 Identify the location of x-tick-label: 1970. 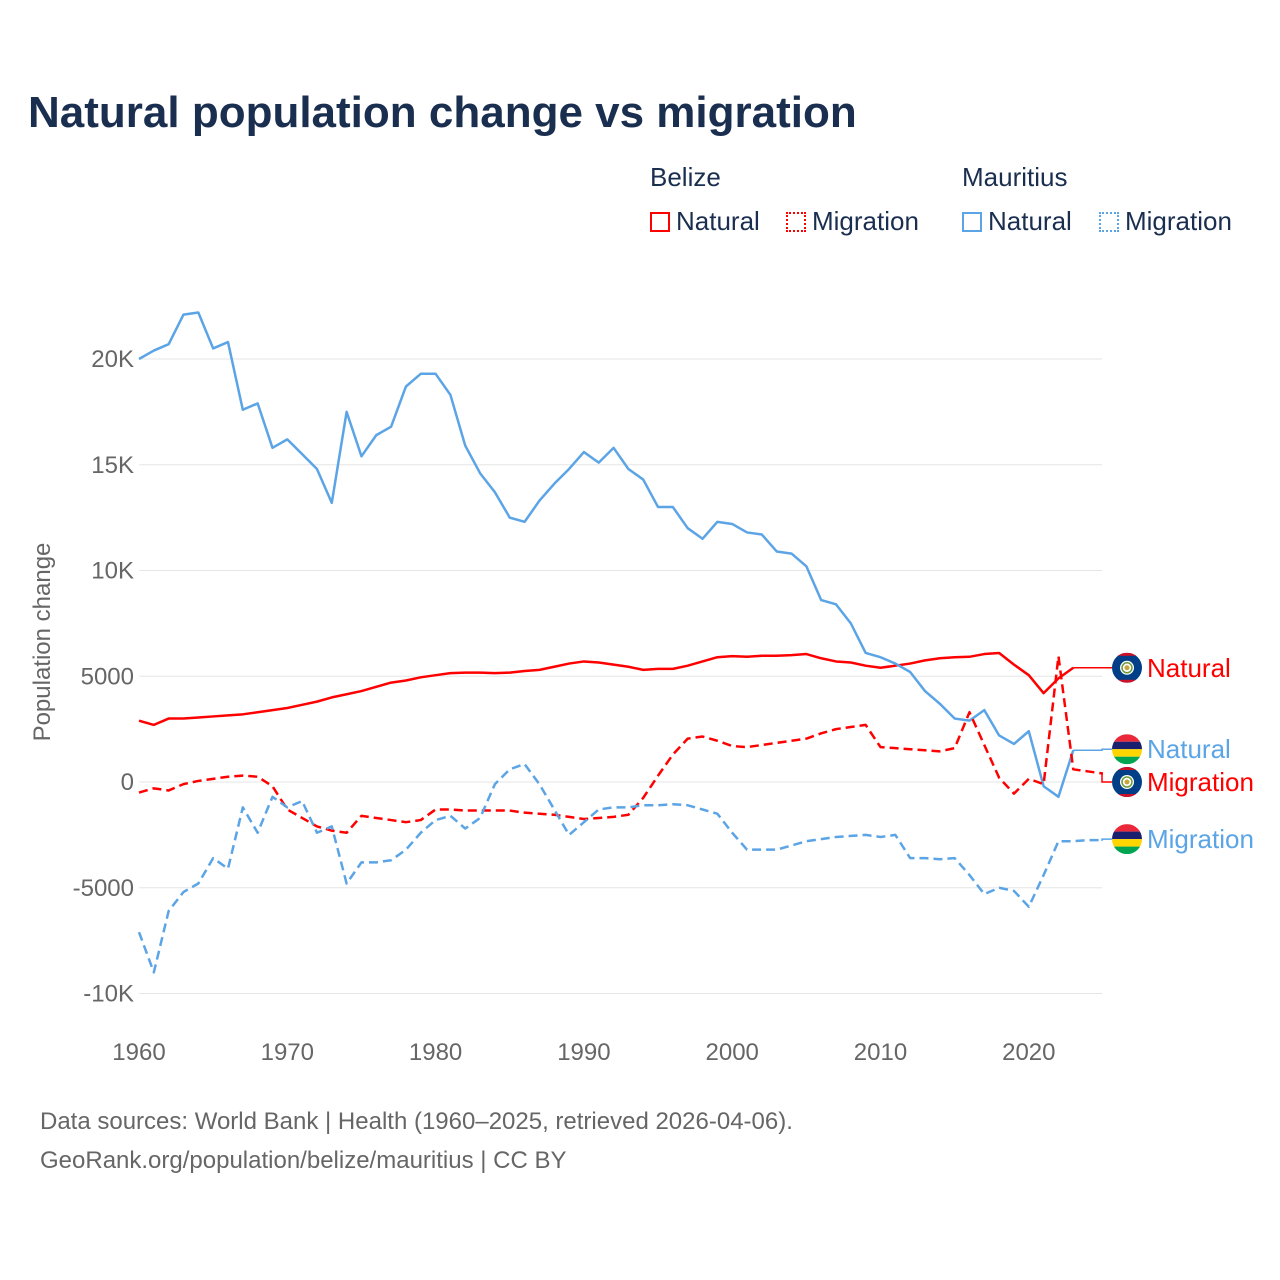
(287, 1052).